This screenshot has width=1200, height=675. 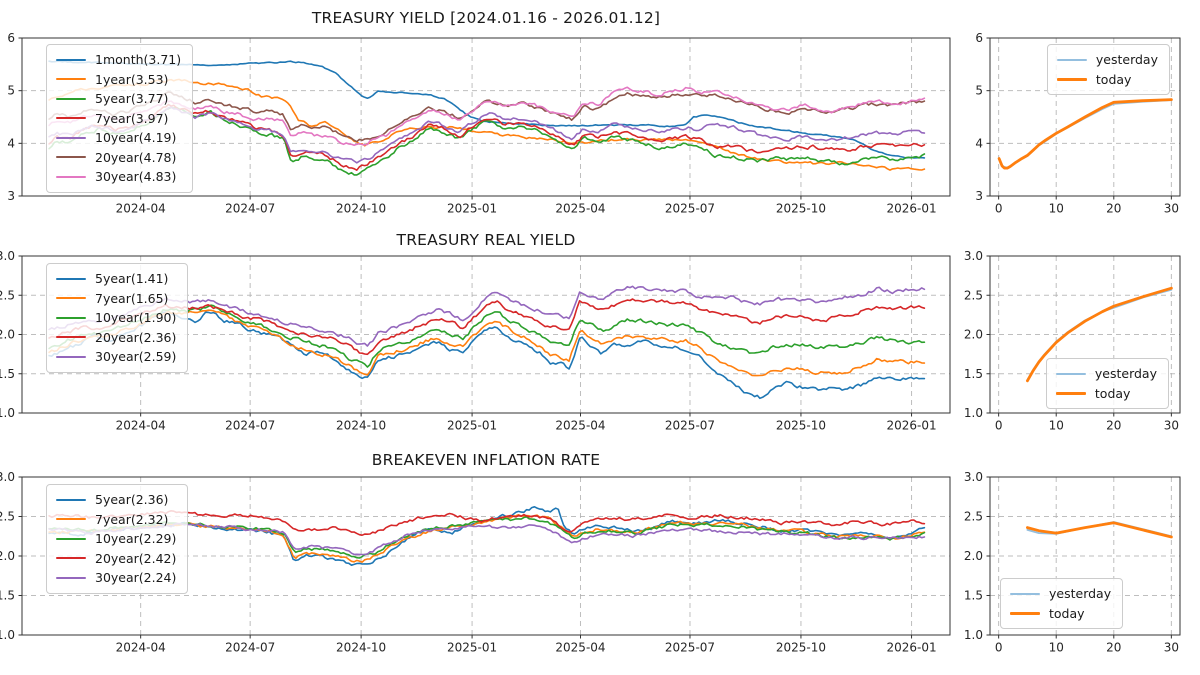 I want to click on breakeven-inflation-history-line-5year-2-36-, so click(x=487, y=536).